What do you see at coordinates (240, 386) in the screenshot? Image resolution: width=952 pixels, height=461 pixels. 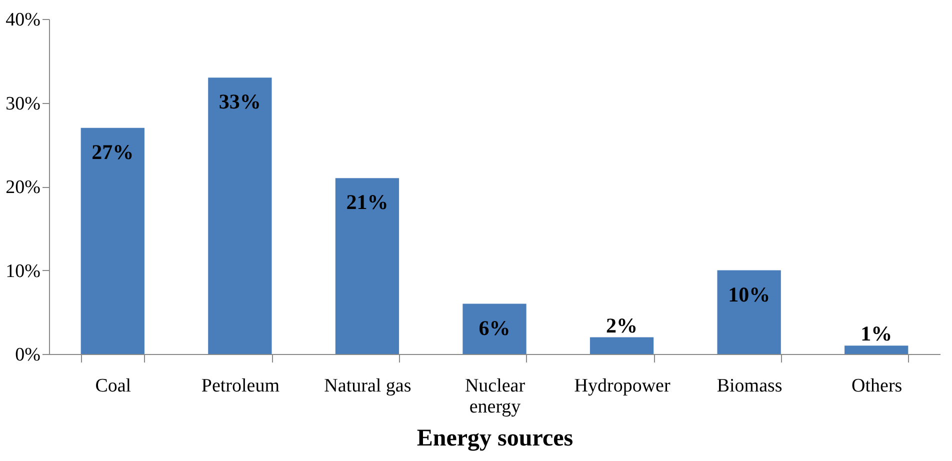 I see `x-tick-label: Petroleum` at bounding box center [240, 386].